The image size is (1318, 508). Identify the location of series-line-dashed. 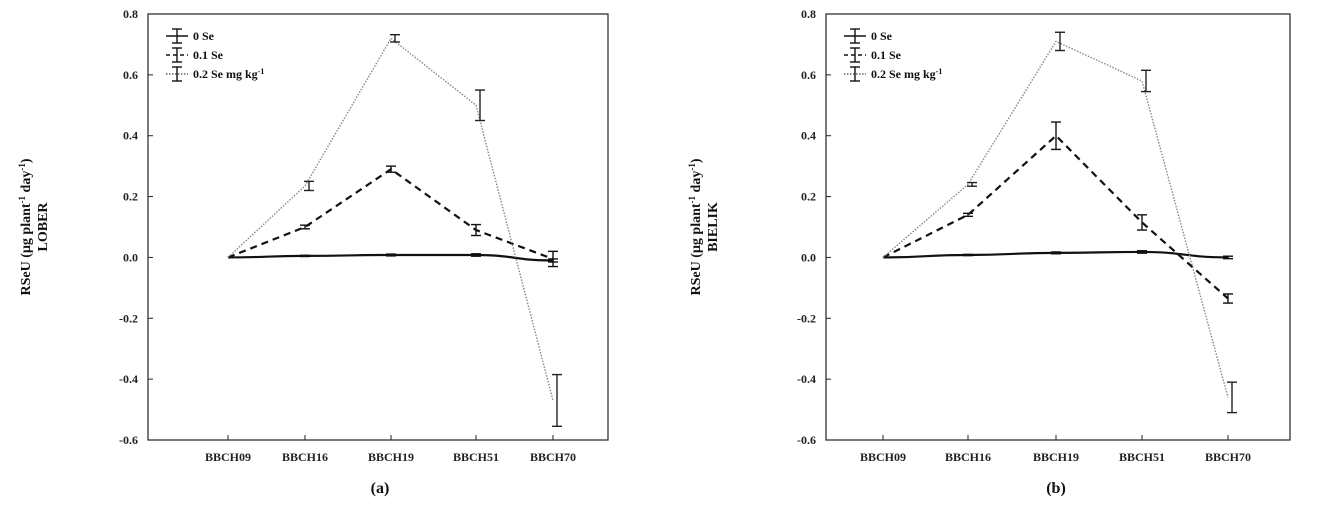
(1055, 217).